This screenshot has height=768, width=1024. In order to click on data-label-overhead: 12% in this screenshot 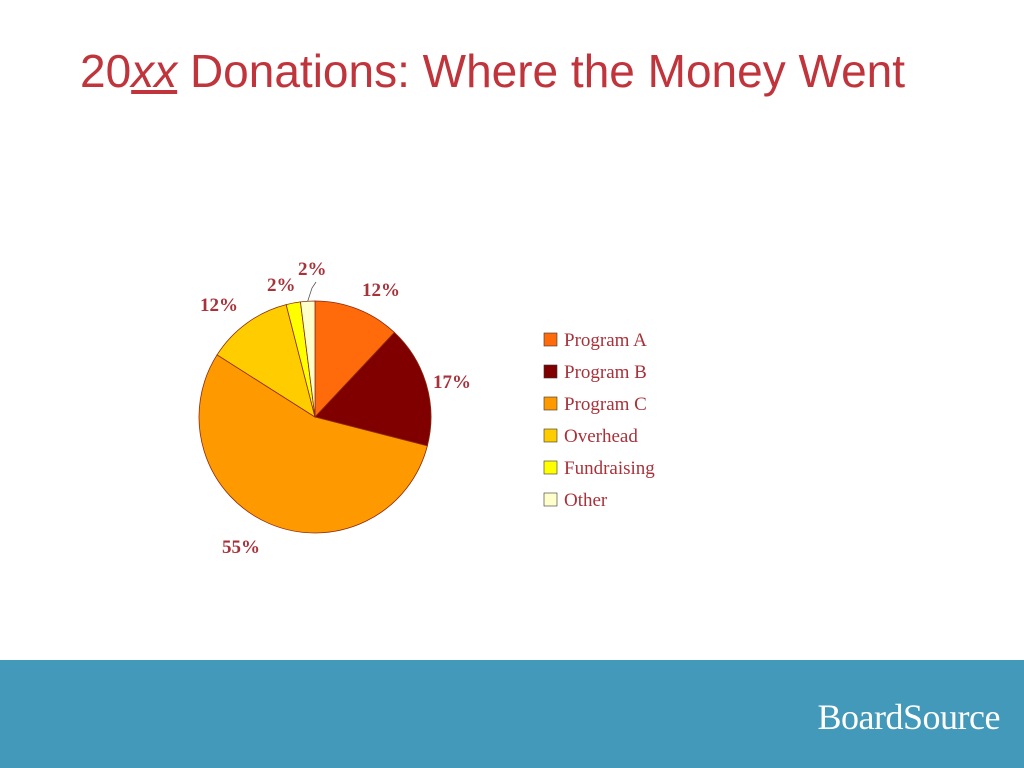, I will do `click(219, 305)`.